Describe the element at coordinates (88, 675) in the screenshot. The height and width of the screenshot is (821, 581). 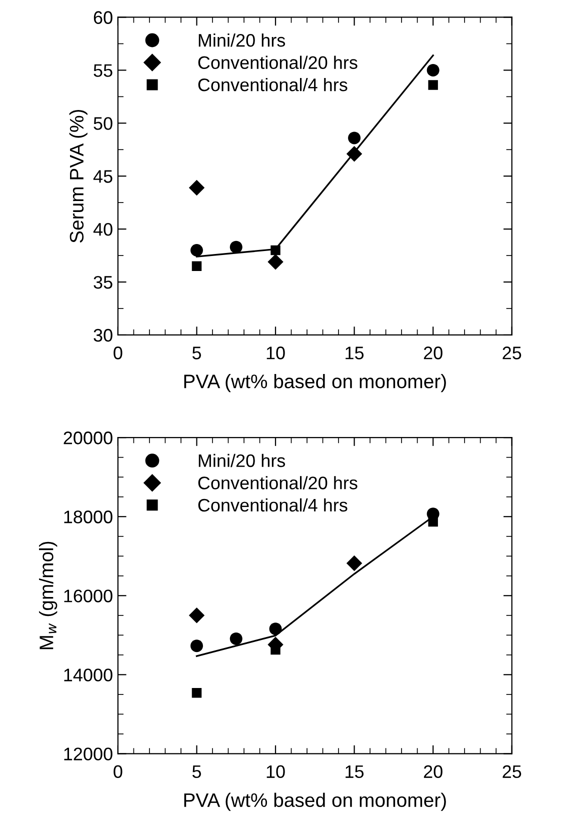
I see `y-tick-label: 14000` at that location.